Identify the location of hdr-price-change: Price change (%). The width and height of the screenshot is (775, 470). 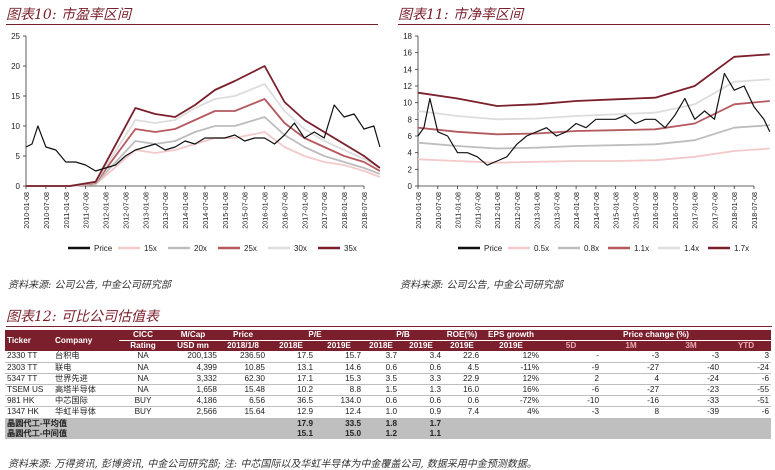
(656, 335).